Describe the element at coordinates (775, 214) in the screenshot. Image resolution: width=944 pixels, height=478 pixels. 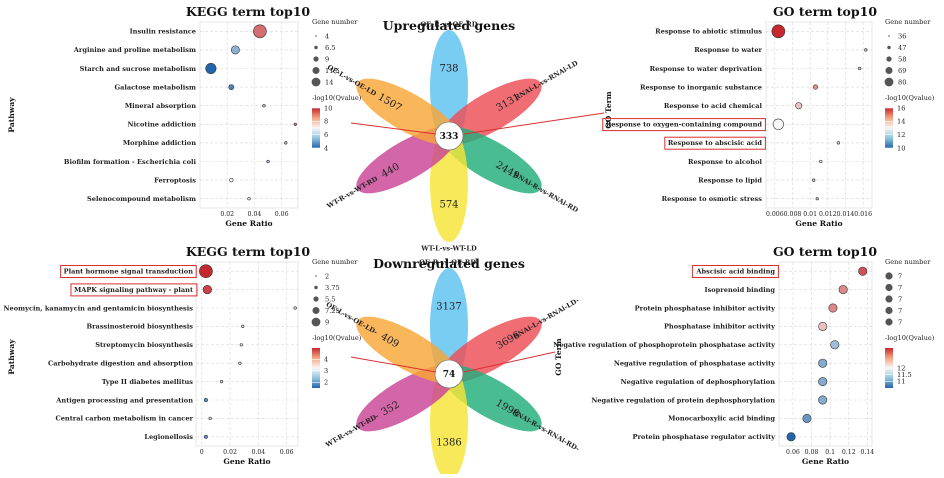
I see `x-tick-label: 0.006` at that location.